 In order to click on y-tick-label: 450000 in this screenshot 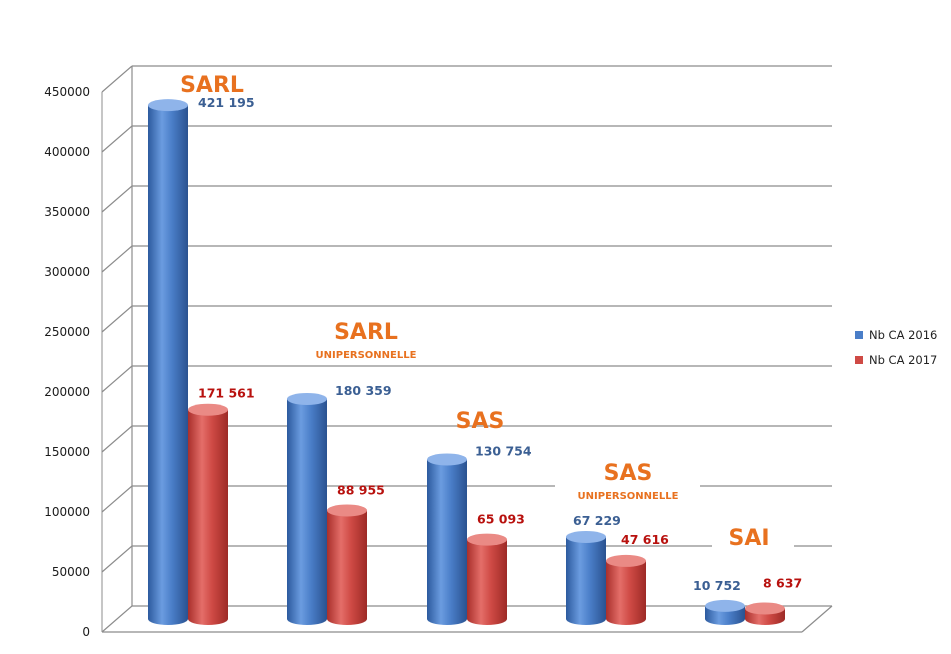, I will do `click(67, 92)`.